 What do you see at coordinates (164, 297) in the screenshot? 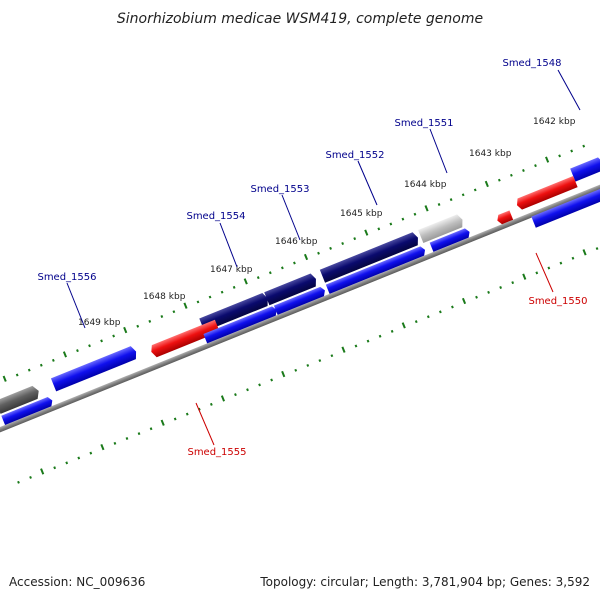
I see `scale-tick-label: 1648 kbp` at bounding box center [164, 297].